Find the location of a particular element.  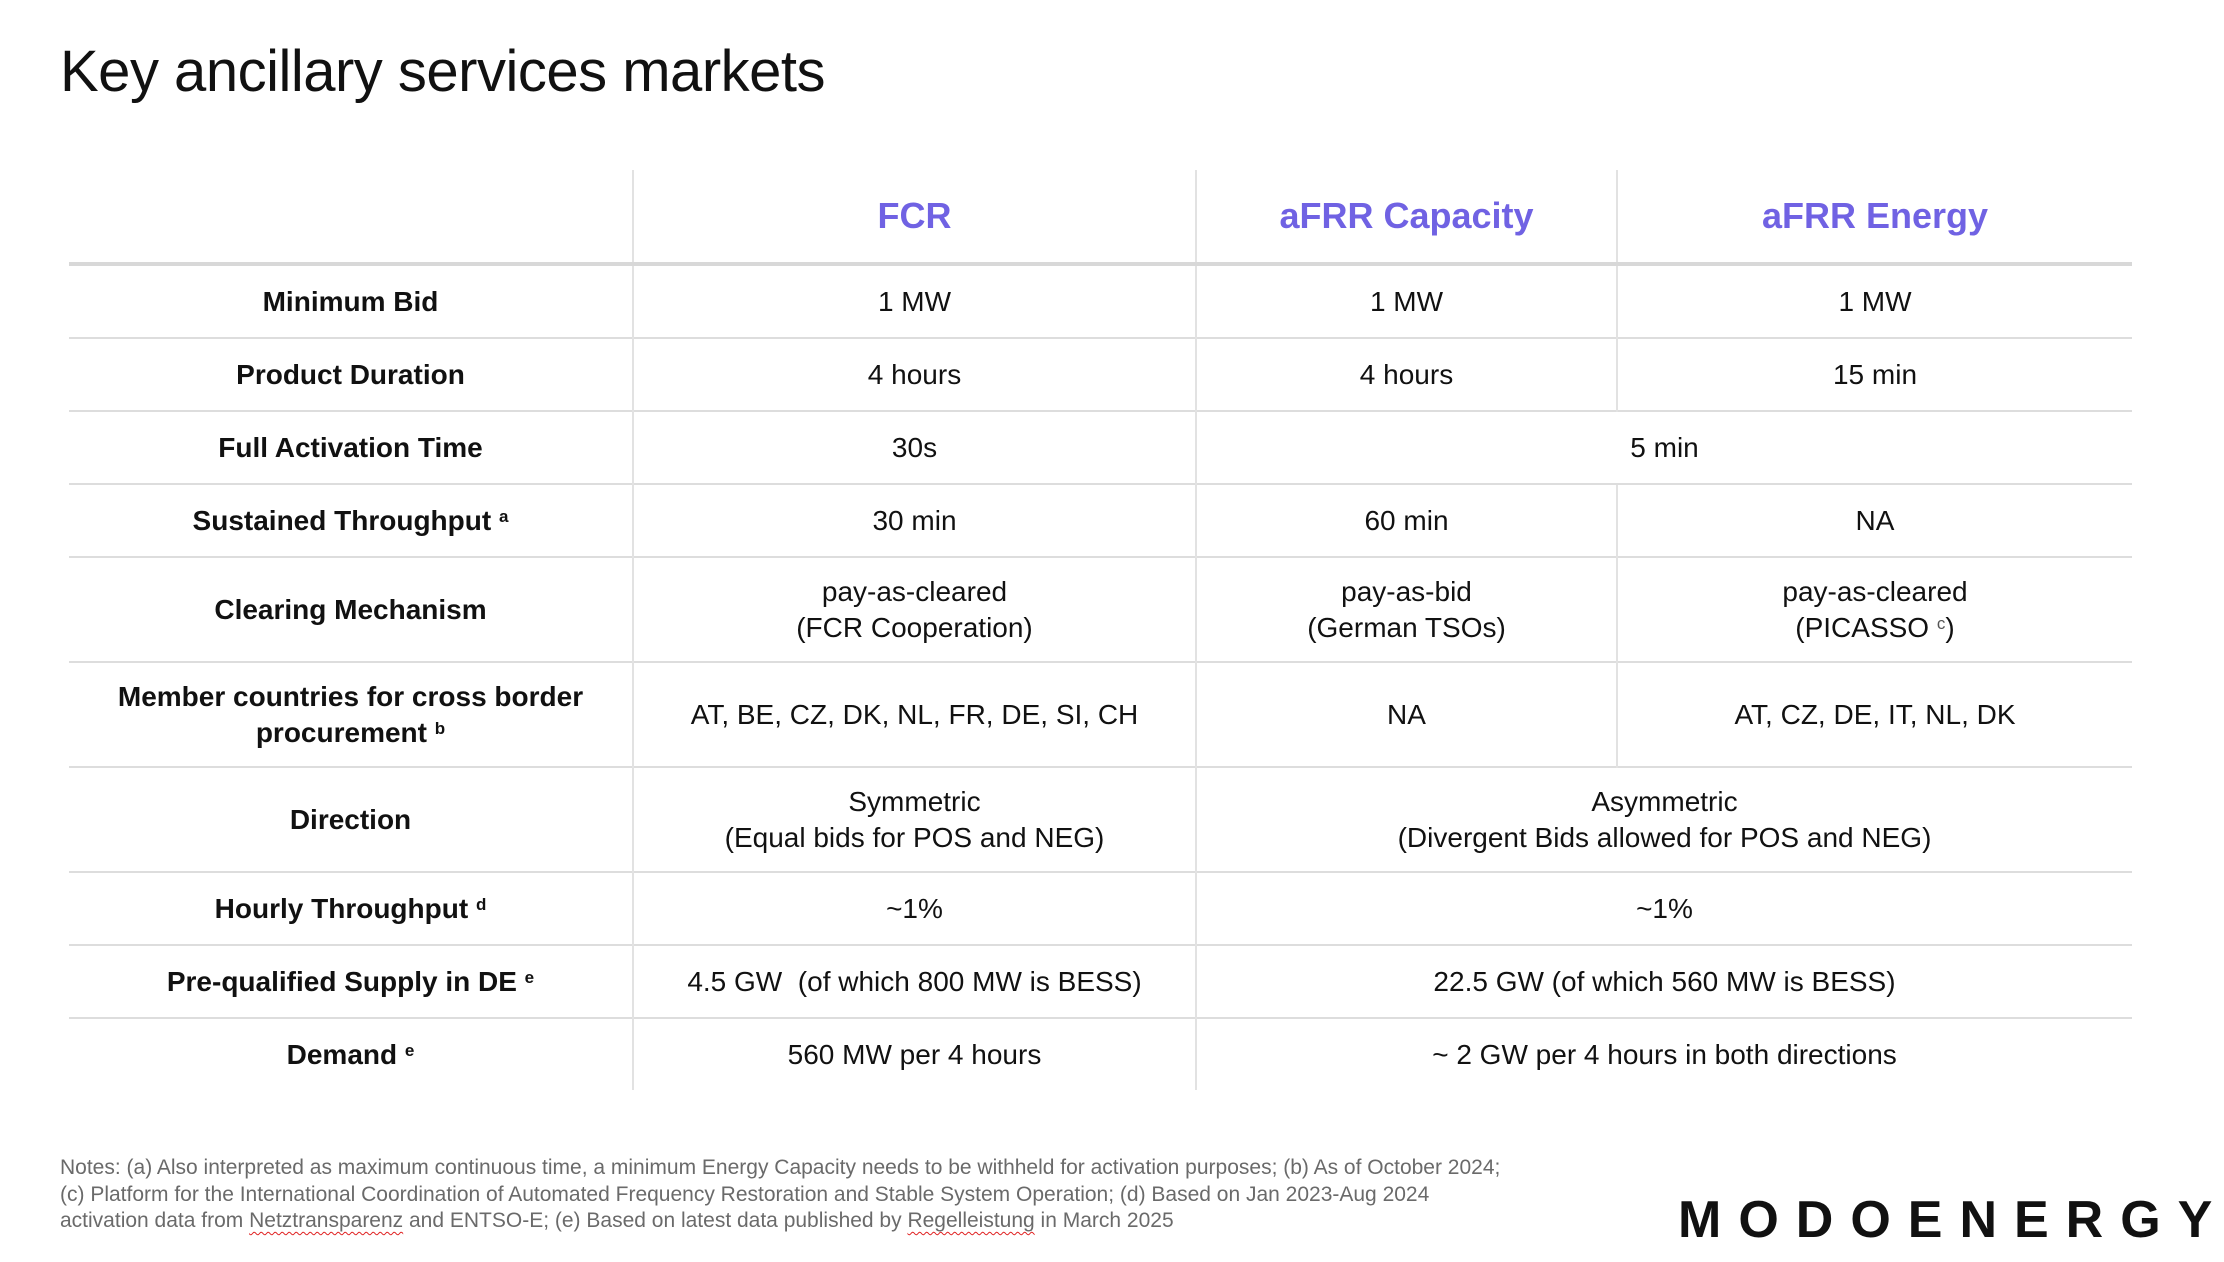

footnote-marker: b is located at coordinates (440, 728).